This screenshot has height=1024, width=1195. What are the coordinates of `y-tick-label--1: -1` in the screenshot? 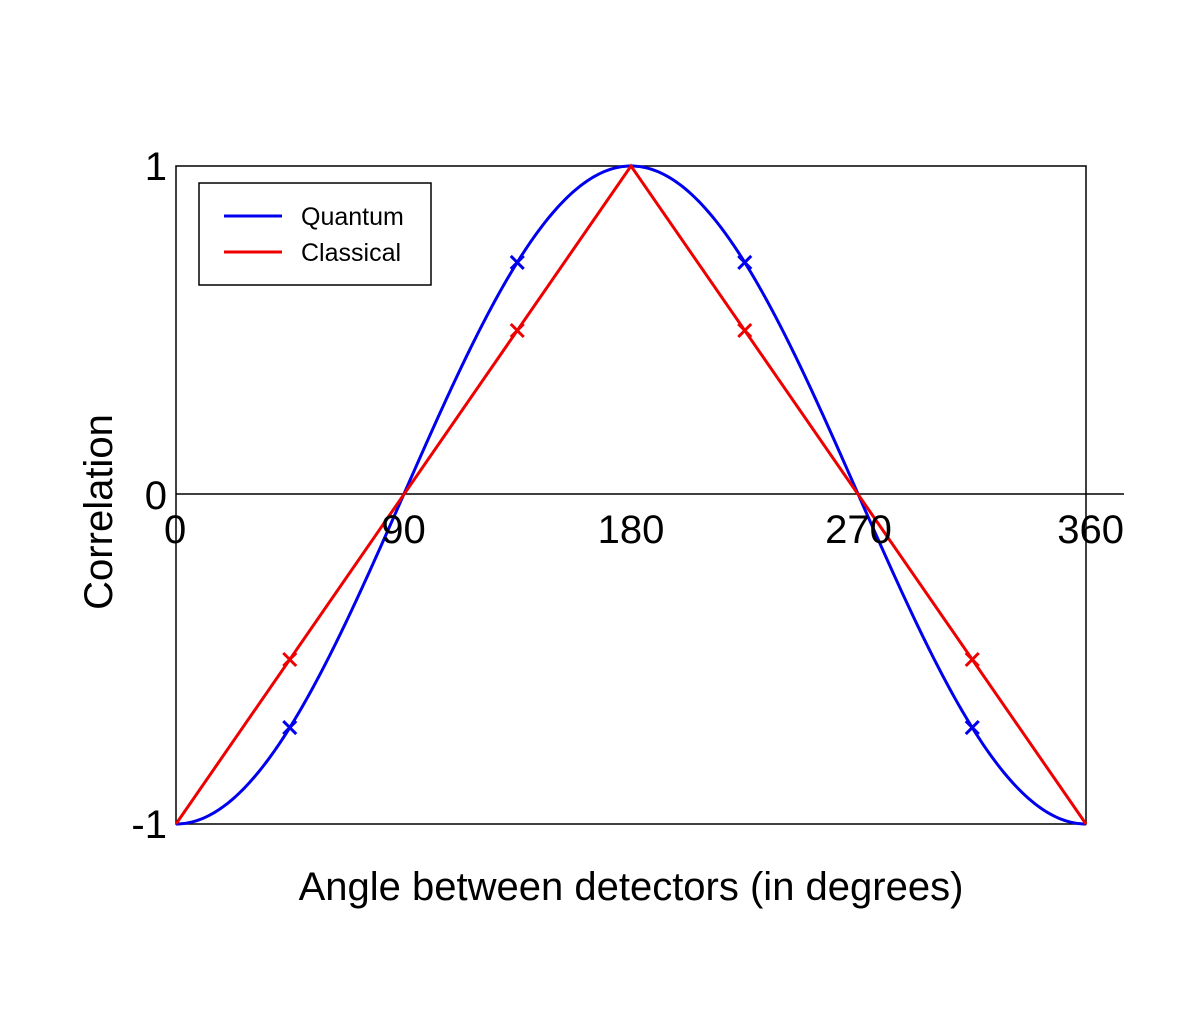 It's located at (149, 825).